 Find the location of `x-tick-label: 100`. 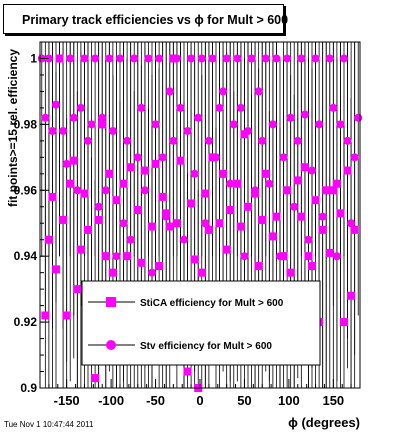

x-tick-label: 100 is located at coordinates (289, 400).